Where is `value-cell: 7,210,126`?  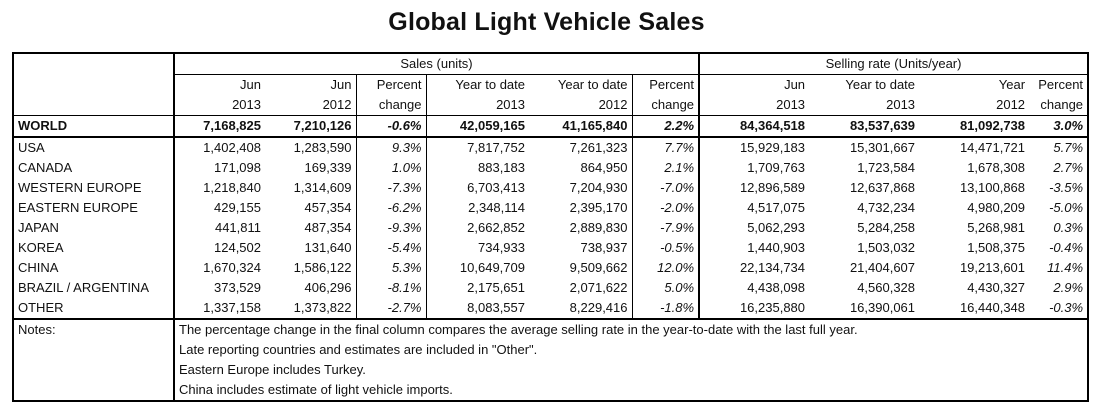 value-cell: 7,210,126 is located at coordinates (310, 126).